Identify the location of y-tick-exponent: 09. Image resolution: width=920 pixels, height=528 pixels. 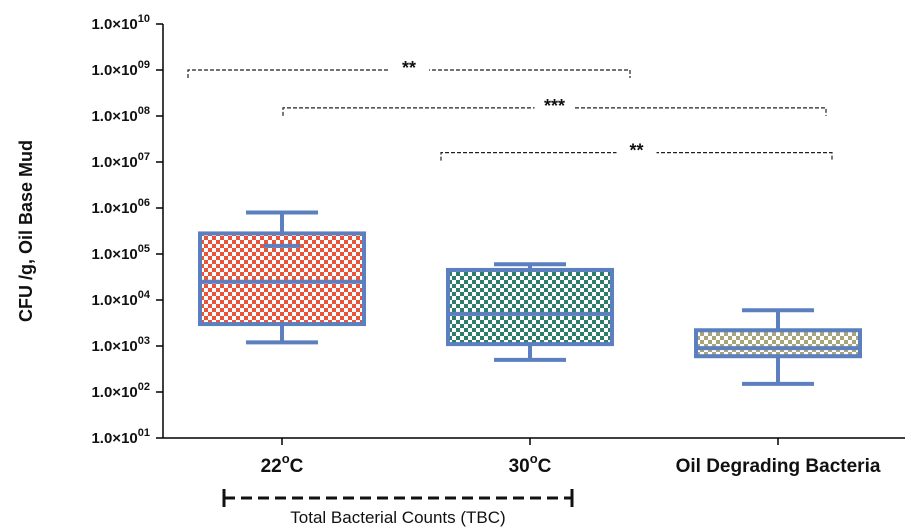
(144, 65).